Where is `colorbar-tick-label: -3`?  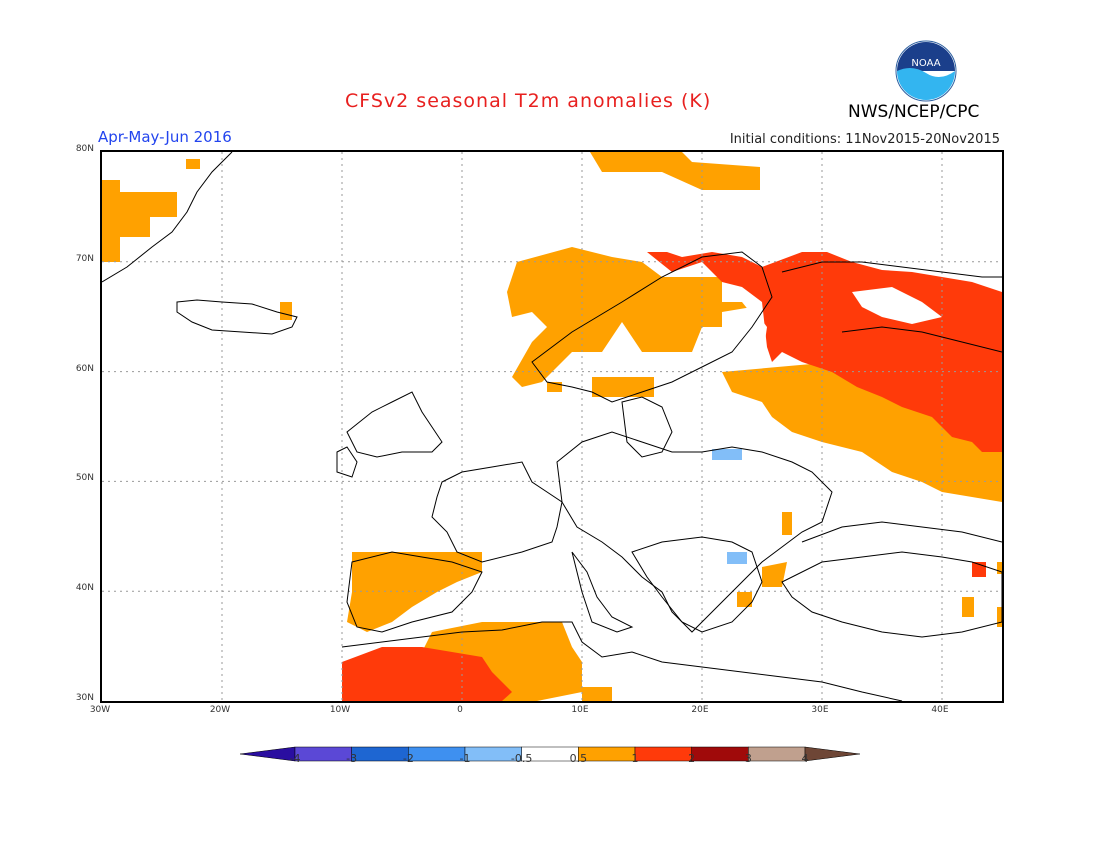
colorbar-tick-label: -3 is located at coordinates (352, 758).